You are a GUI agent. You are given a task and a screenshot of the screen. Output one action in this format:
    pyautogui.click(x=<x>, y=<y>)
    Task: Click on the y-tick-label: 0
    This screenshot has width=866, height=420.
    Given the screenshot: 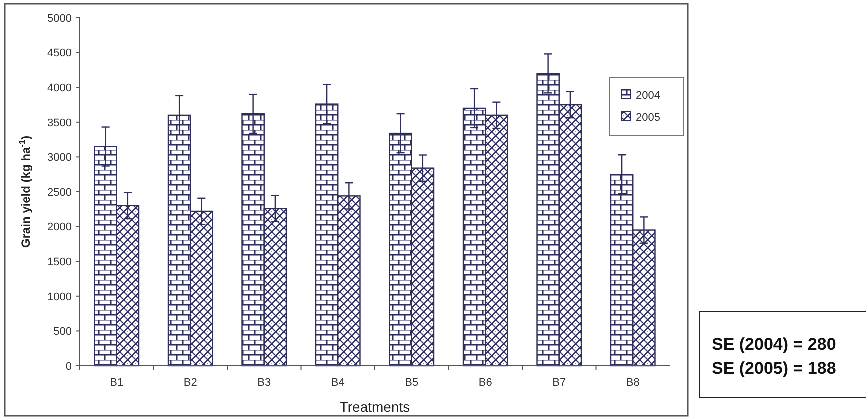 What is the action you would take?
    pyautogui.click(x=69, y=366)
    